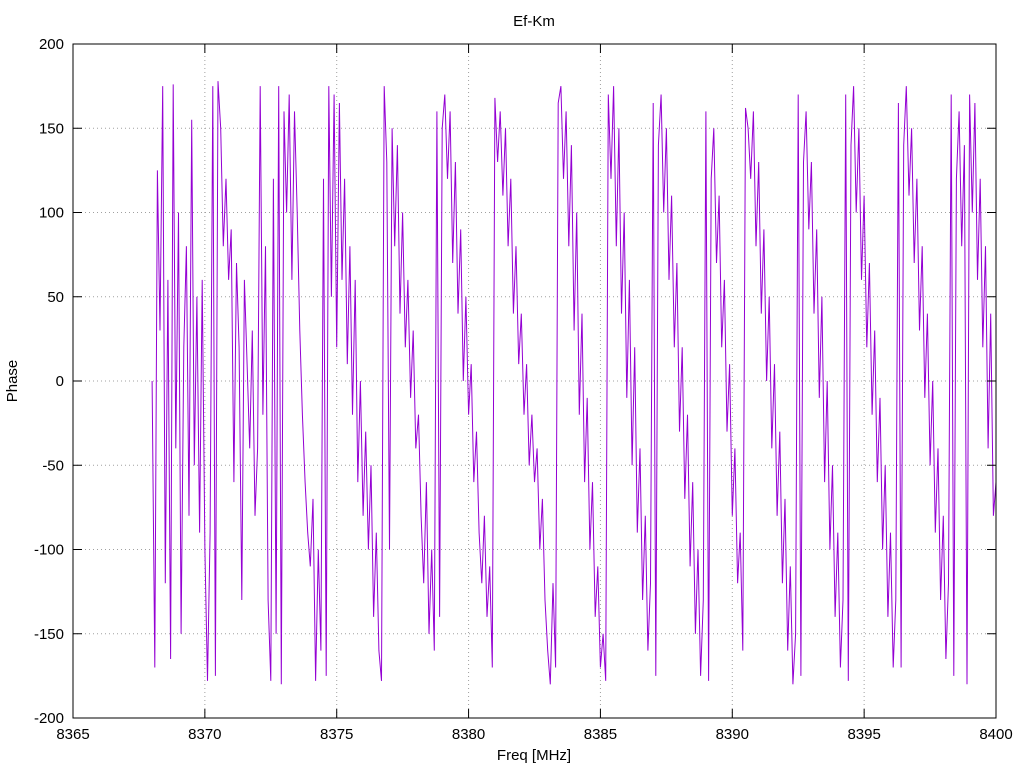 The height and width of the screenshot is (768, 1024). Describe the element at coordinates (51, 128) in the screenshot. I see `y-tick-label: 150` at that location.